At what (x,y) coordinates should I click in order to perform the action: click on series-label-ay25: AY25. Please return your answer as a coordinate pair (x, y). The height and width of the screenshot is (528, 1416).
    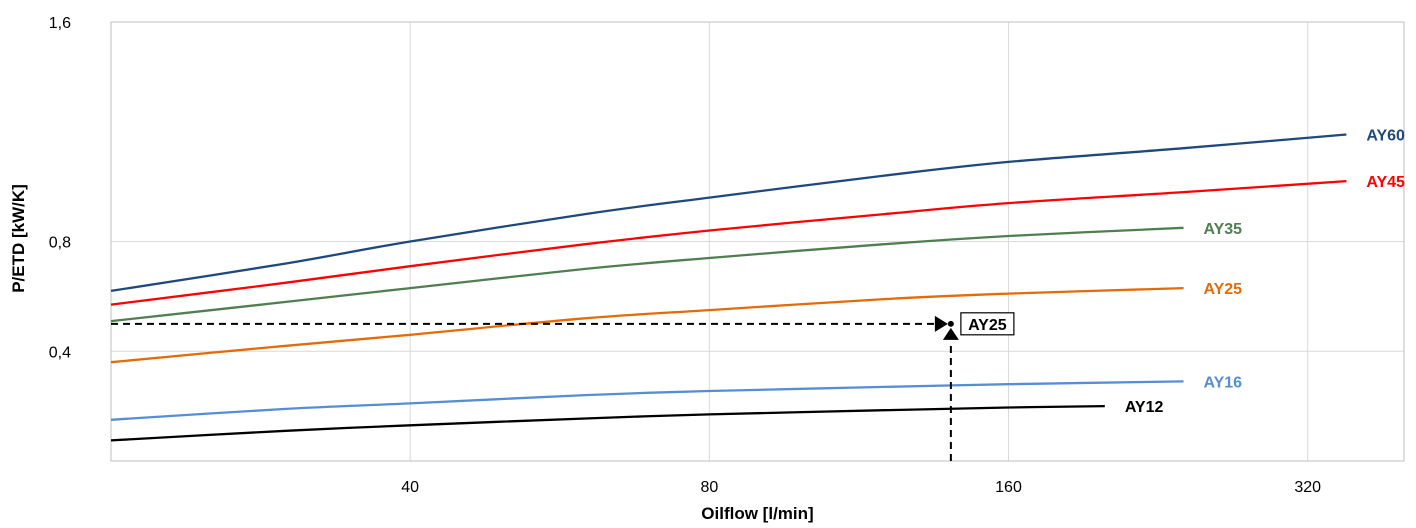
    Looking at the image, I should click on (1223, 289).